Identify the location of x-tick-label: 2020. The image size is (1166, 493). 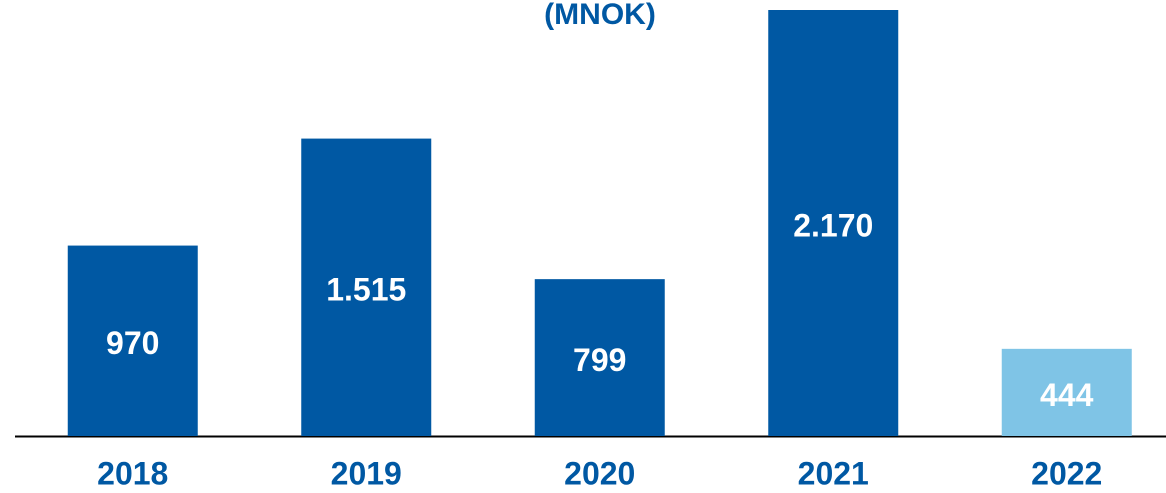
(599, 473).